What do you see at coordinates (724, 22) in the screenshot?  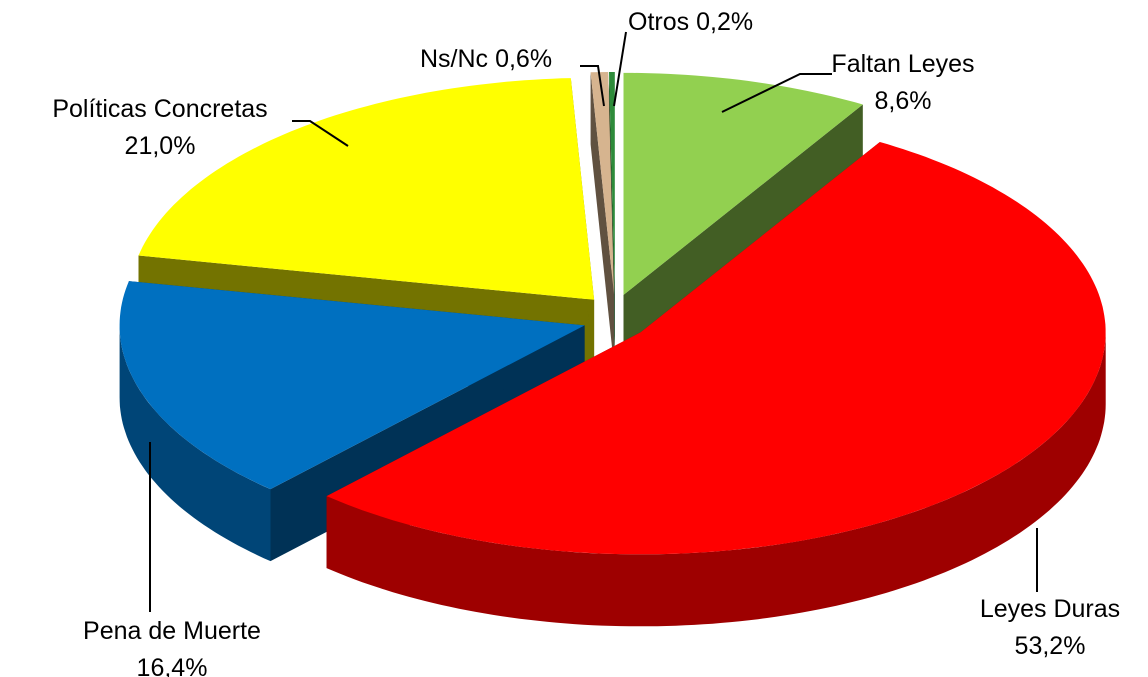 I see `slice-value-label: 0,2%` at bounding box center [724, 22].